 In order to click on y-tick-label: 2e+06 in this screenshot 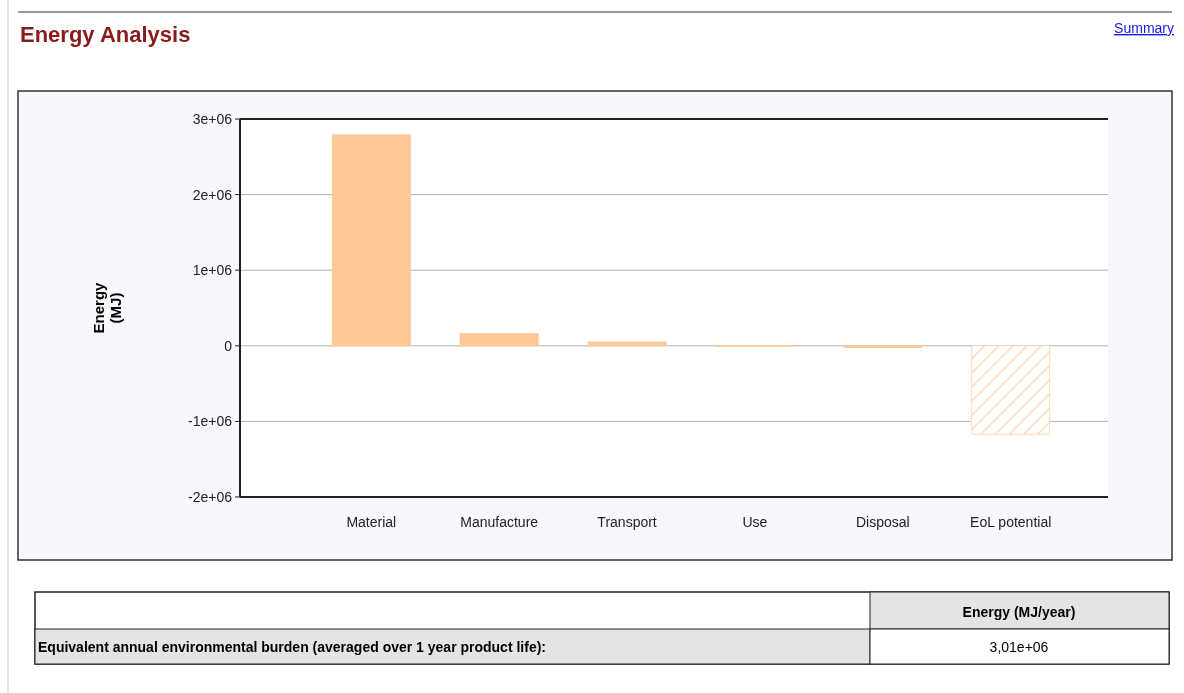, I will do `click(212, 194)`.